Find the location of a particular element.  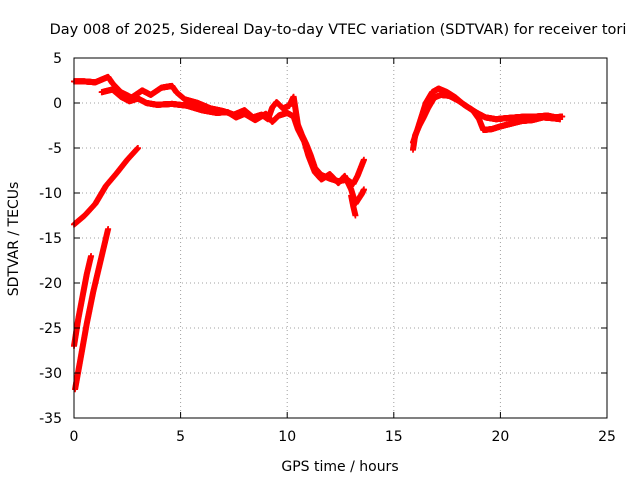

x-axis-label: GPS time / hours is located at coordinates (339, 467).